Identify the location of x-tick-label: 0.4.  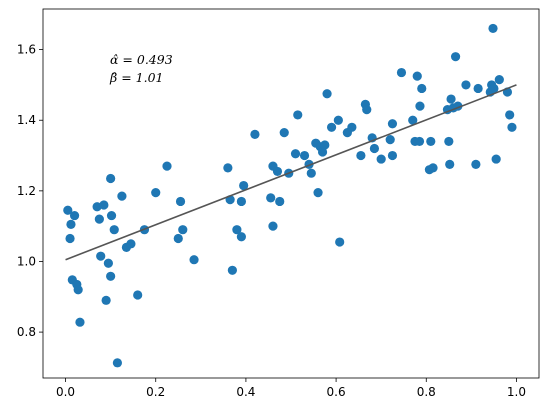
(245, 392).